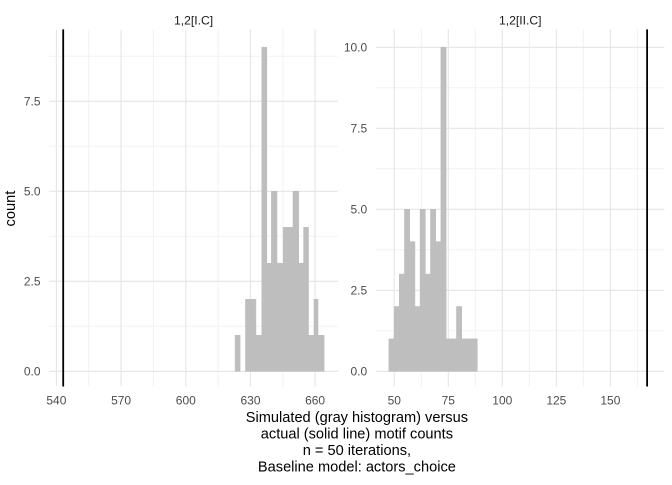 This screenshot has height=485, width=672. Describe the element at coordinates (520, 20) in the screenshot. I see `svg-text: 1,2[II.C]` at that location.